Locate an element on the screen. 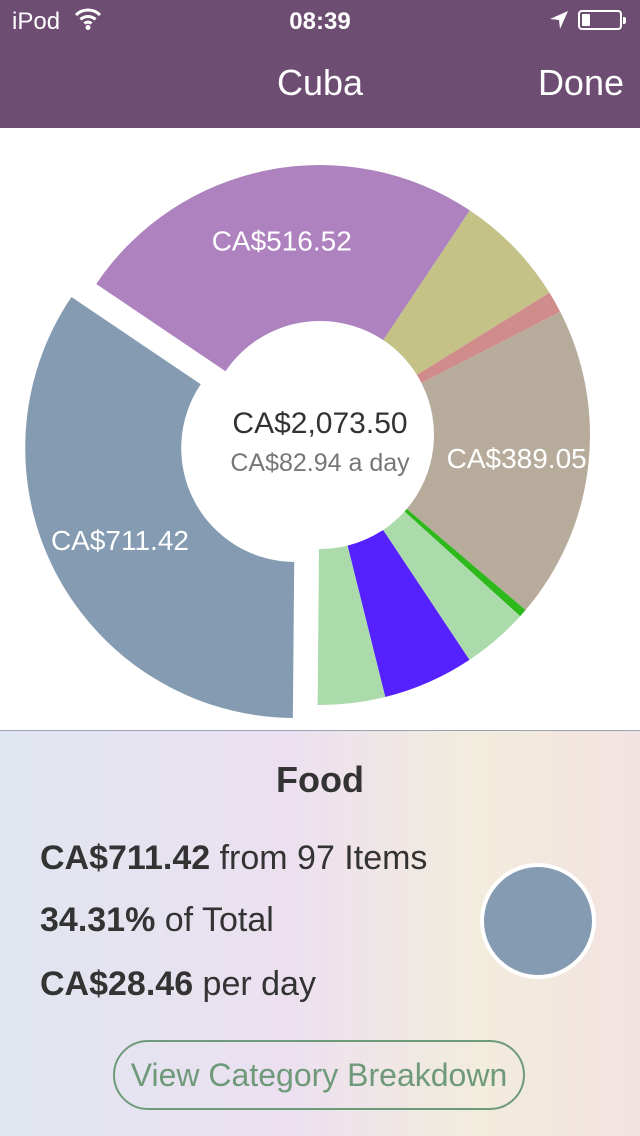  amount-line: CA$711.42 from 97 Items is located at coordinates (233, 858).